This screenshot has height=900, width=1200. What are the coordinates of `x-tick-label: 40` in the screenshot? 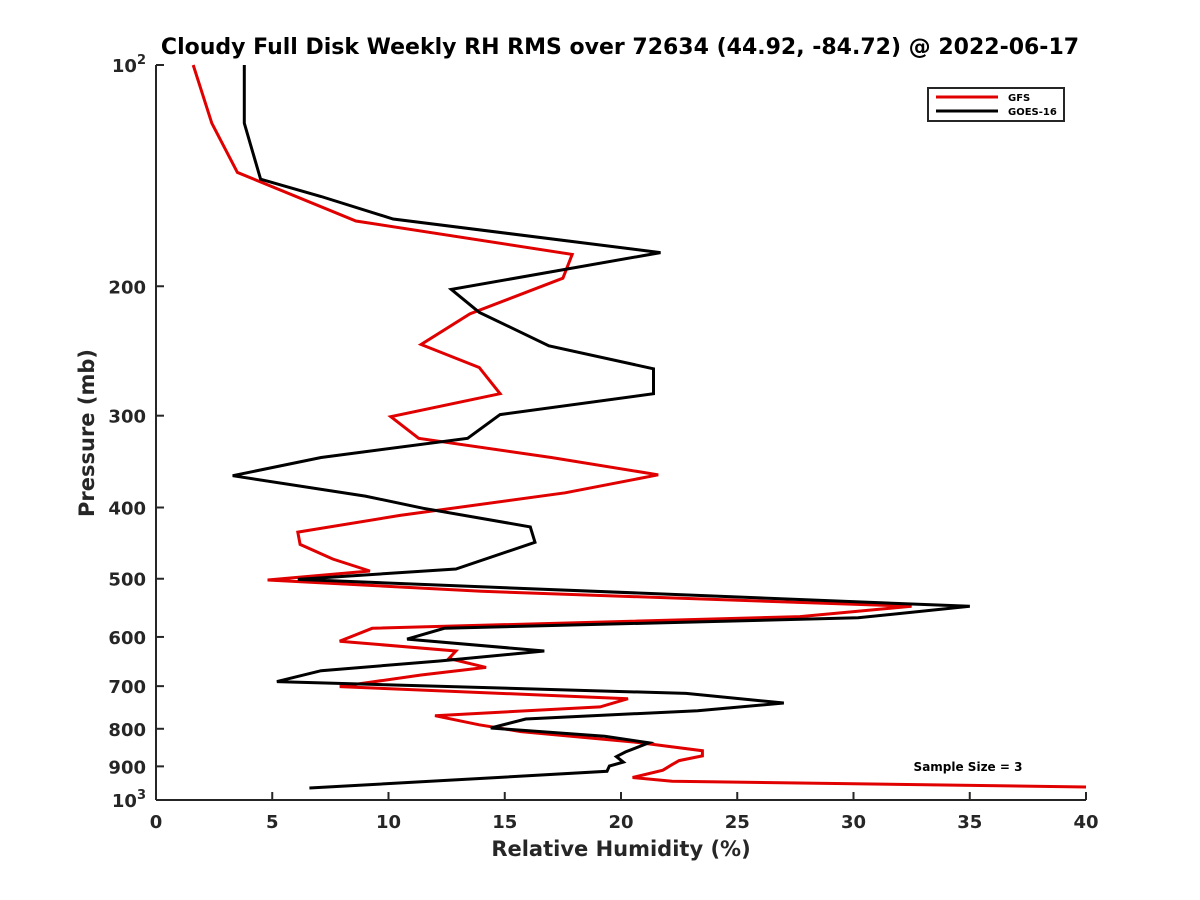 It's located at (1085, 822).